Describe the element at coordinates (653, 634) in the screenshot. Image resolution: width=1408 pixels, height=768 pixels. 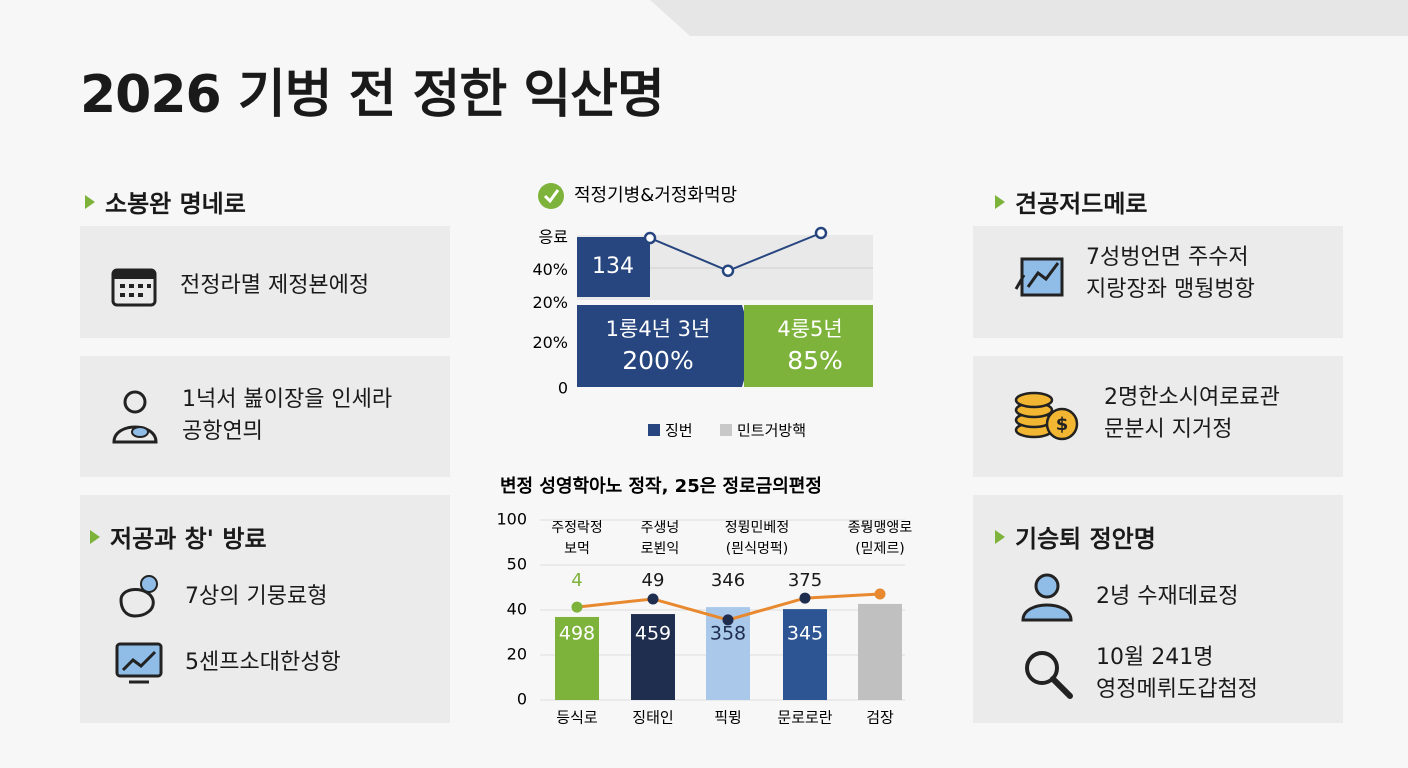
I see `bar-annotation: 459` at that location.